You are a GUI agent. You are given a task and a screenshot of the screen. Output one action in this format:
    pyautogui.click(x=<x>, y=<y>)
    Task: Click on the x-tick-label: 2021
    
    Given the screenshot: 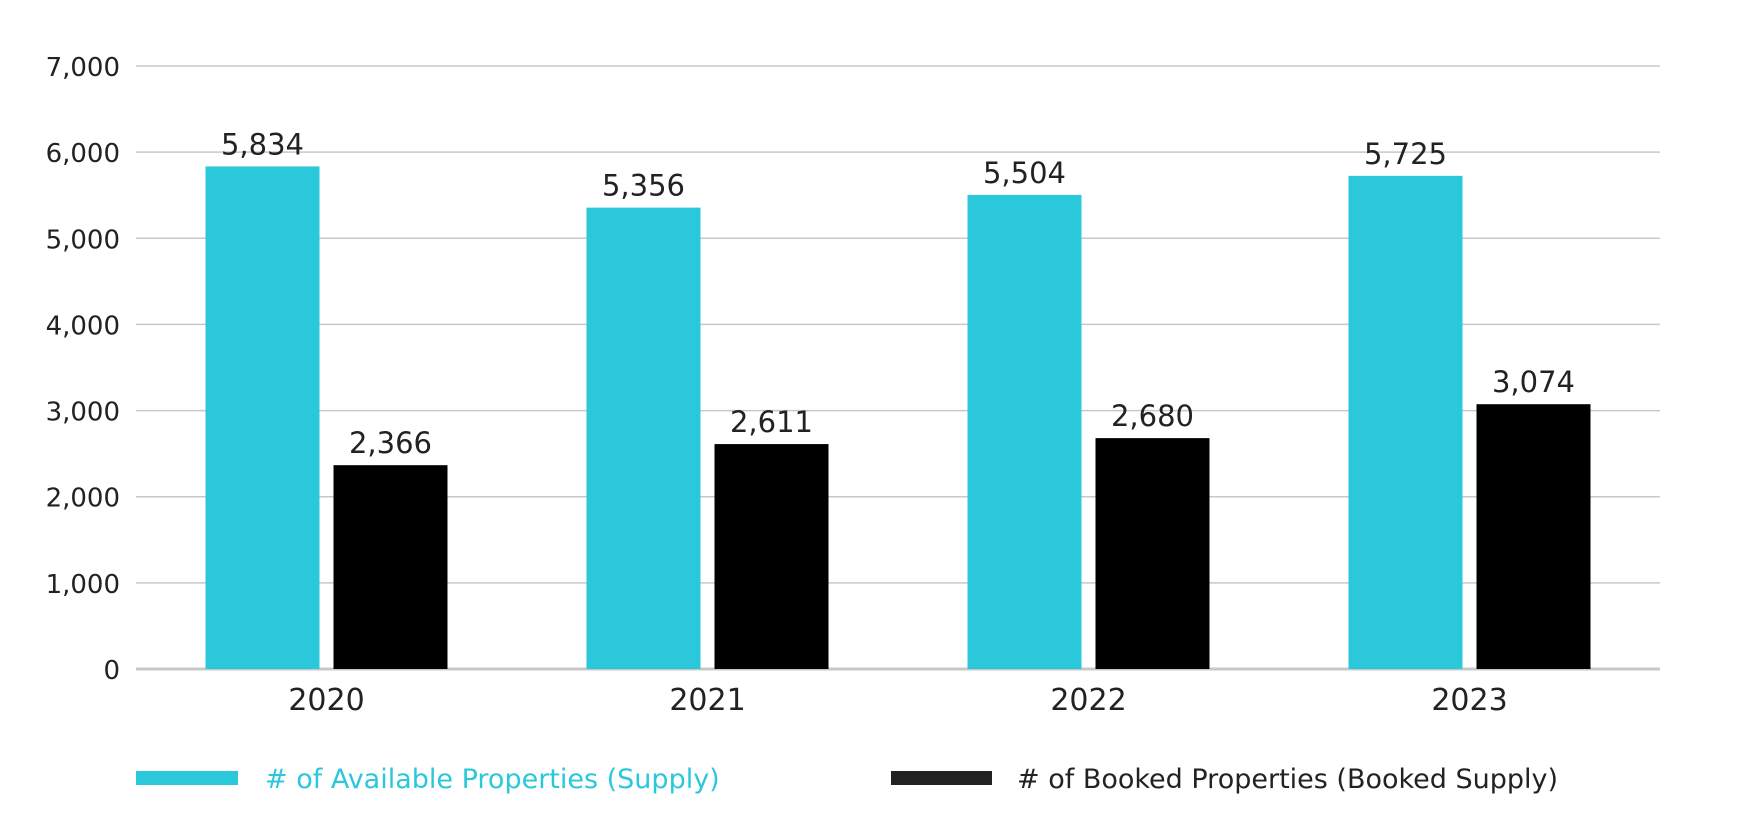 What is the action you would take?
    pyautogui.click(x=707, y=700)
    